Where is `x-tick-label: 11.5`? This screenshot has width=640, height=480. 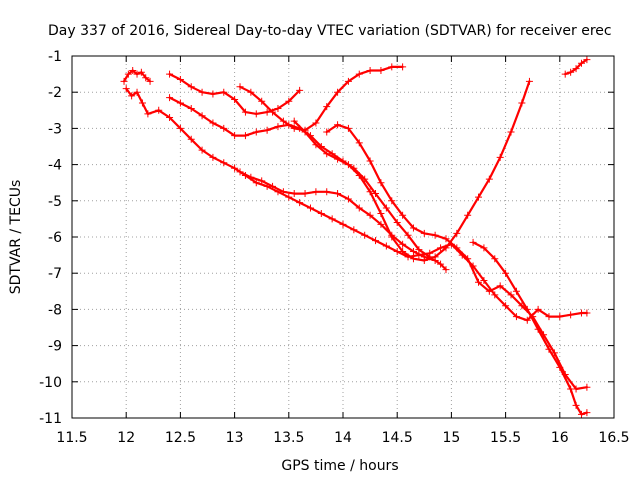 x-tick-label: 11.5 is located at coordinates (71, 438).